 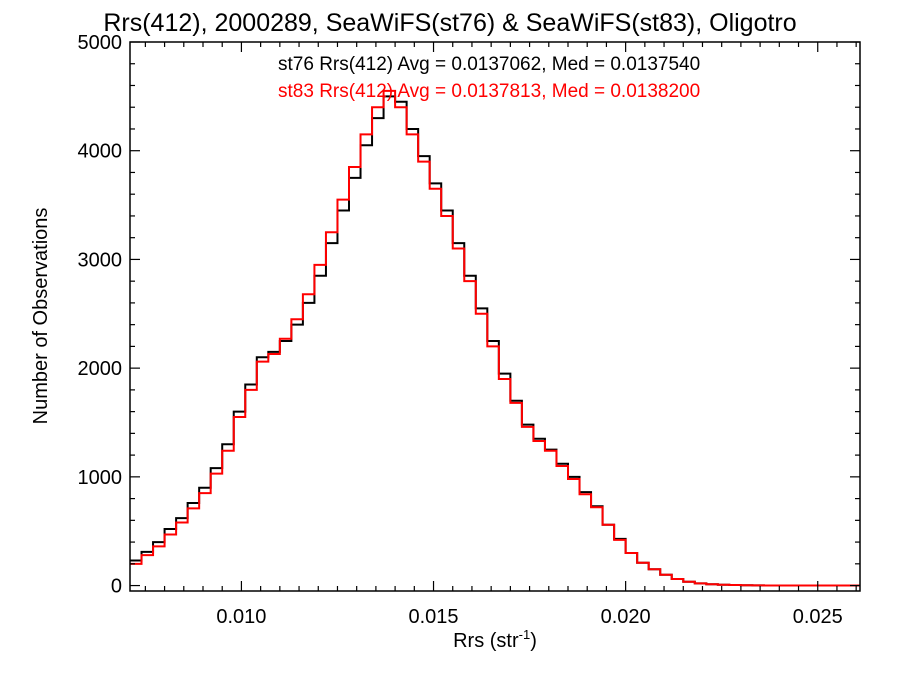 I want to click on y-tick-label-1: 1000, so click(x=100, y=478).